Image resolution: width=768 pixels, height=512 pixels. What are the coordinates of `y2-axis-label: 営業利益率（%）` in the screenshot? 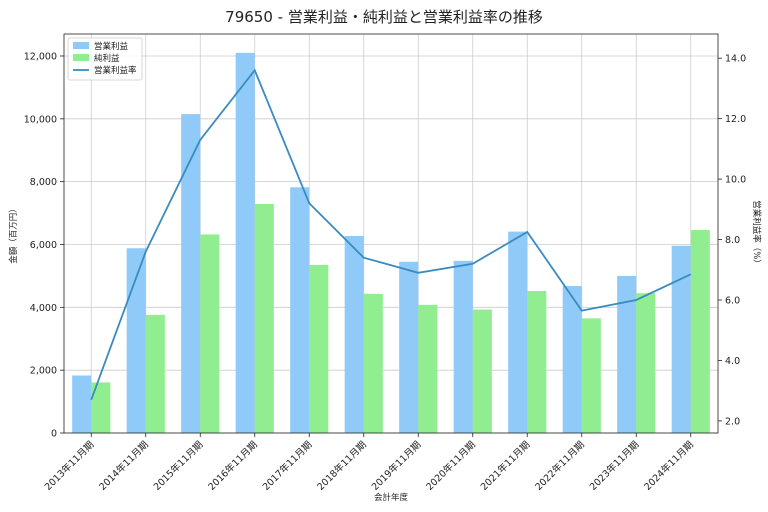 It's located at (756, 234).